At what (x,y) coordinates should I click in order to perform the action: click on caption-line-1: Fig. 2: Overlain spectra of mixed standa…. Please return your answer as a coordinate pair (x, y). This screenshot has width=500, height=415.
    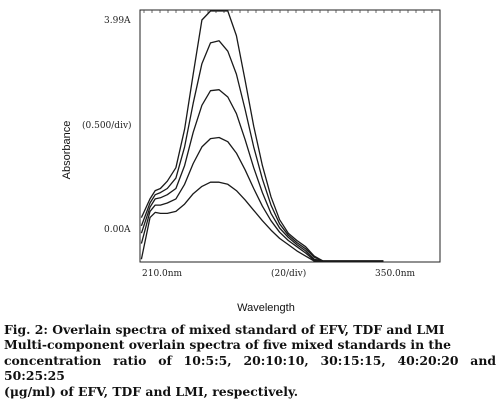
    Looking at the image, I should click on (224, 329).